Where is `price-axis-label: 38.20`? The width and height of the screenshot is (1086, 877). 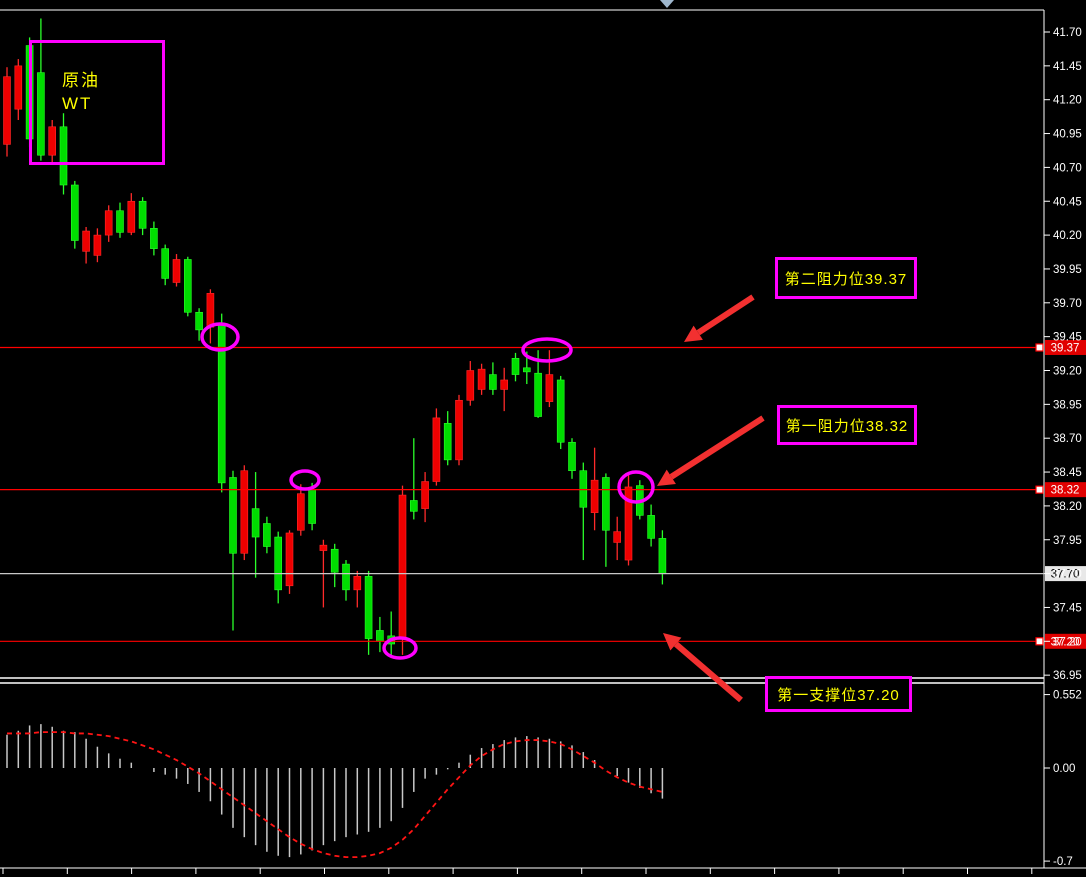 price-axis-label: 38.20 is located at coordinates (1067, 507).